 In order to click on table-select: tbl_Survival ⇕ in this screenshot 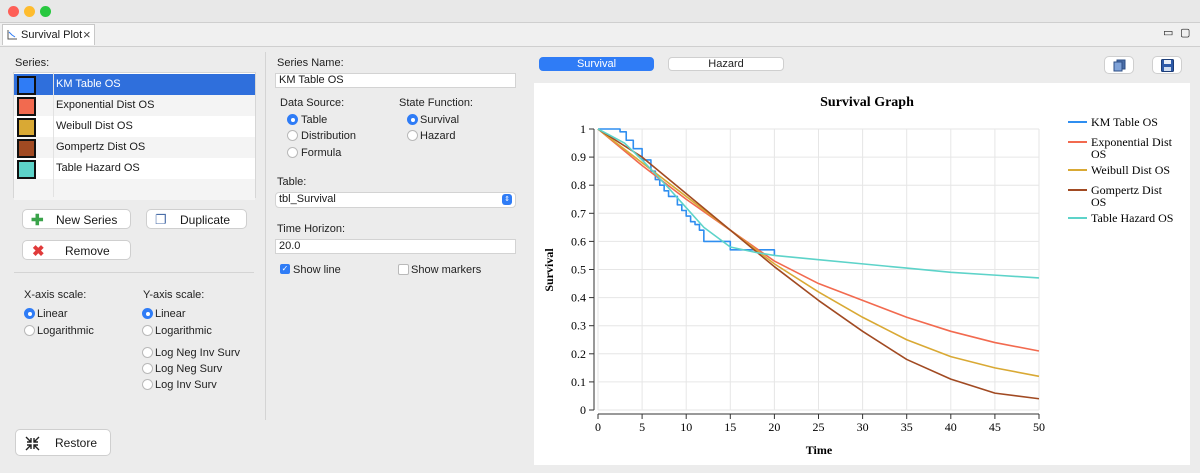, I will do `click(395, 200)`.